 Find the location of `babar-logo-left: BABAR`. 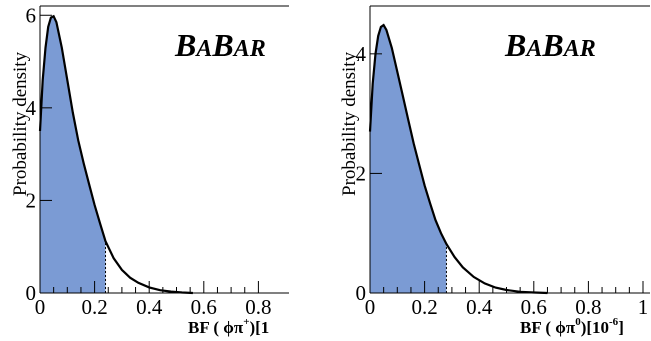

babar-logo-left: BABAR is located at coordinates (220, 45).